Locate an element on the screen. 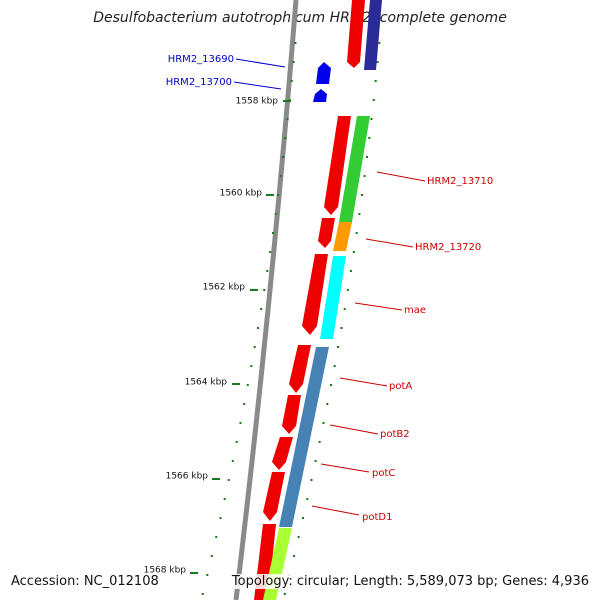 The height and width of the screenshot is (600, 600). gene-label-potD1: potD1 is located at coordinates (377, 517).